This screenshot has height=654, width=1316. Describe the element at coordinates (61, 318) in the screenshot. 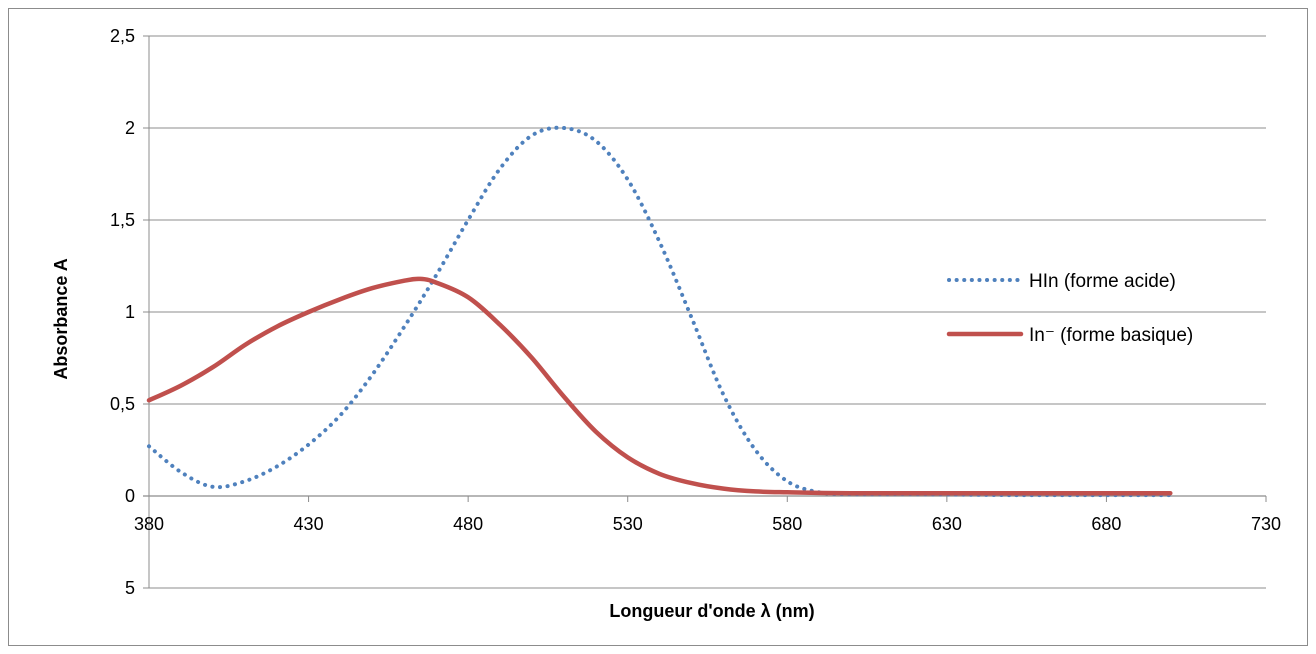

I see `y-axis-title: Absorbance A` at that location.